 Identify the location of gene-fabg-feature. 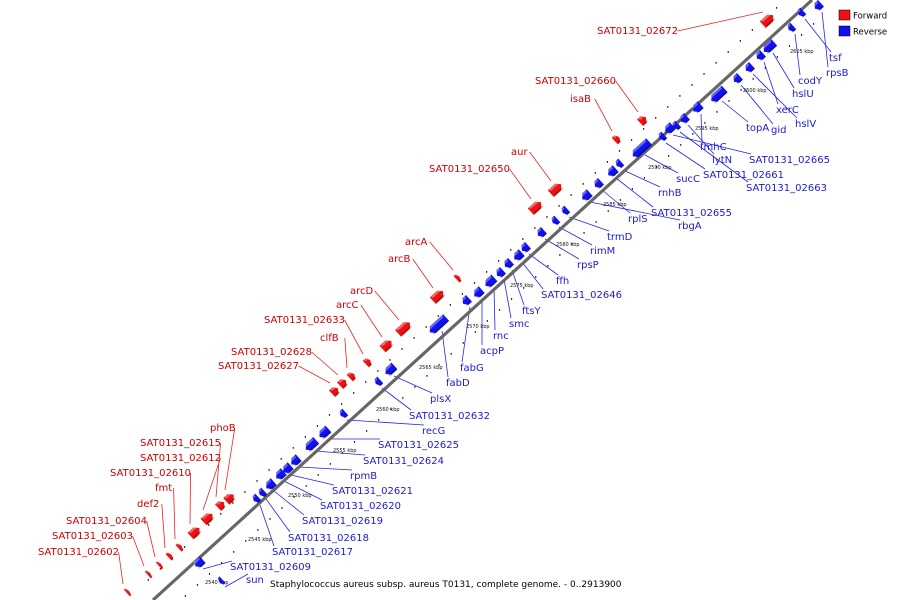
(466, 300).